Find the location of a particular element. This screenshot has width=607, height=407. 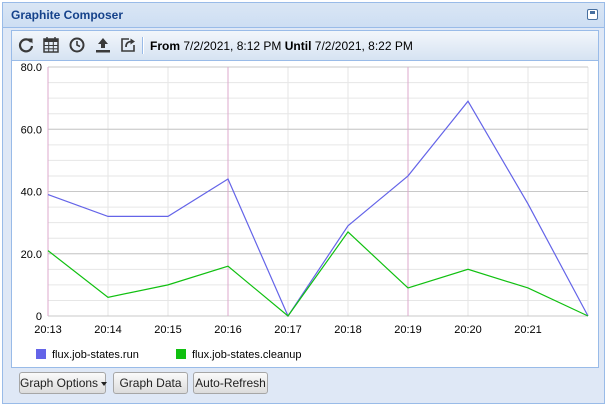

share-icon is located at coordinates (128, 45).